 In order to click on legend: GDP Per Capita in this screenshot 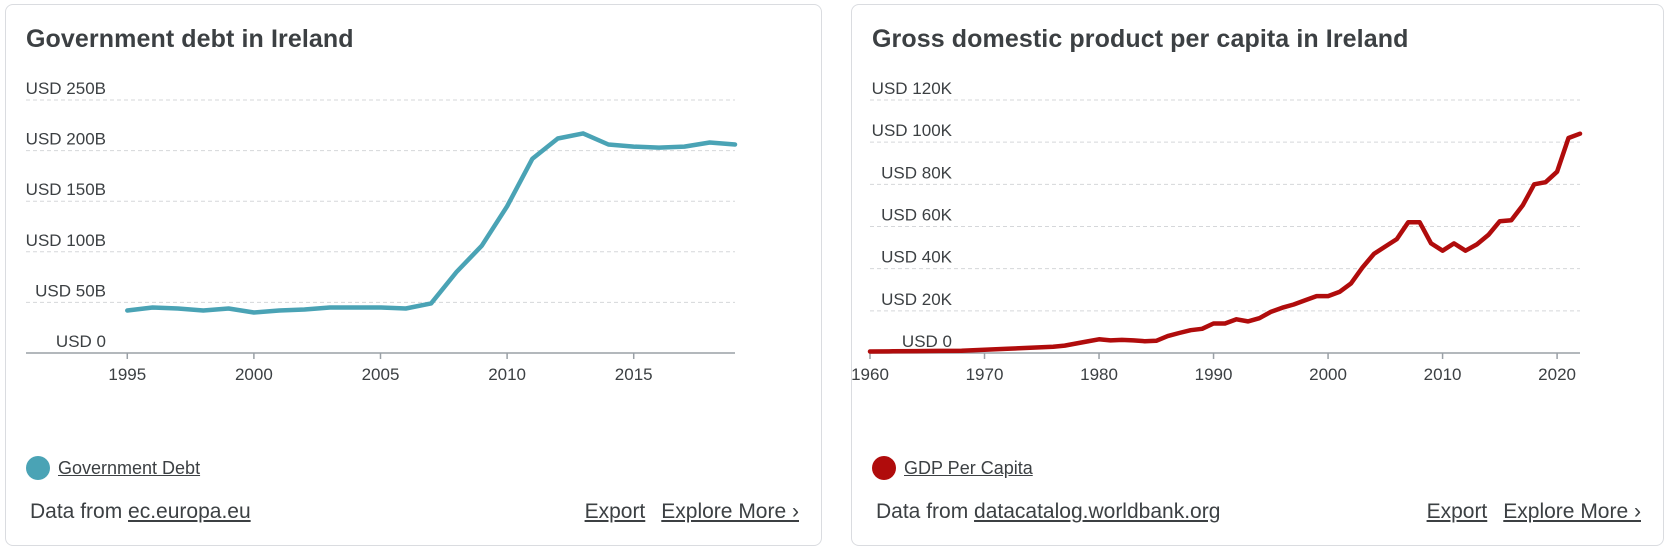, I will do `click(952, 468)`.